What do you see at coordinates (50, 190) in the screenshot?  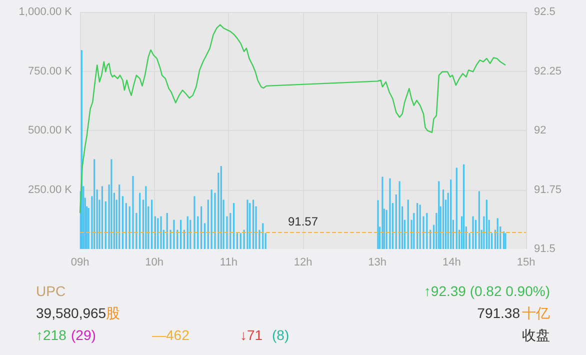 I see `y-tick-label: 250.00 K` at bounding box center [50, 190].